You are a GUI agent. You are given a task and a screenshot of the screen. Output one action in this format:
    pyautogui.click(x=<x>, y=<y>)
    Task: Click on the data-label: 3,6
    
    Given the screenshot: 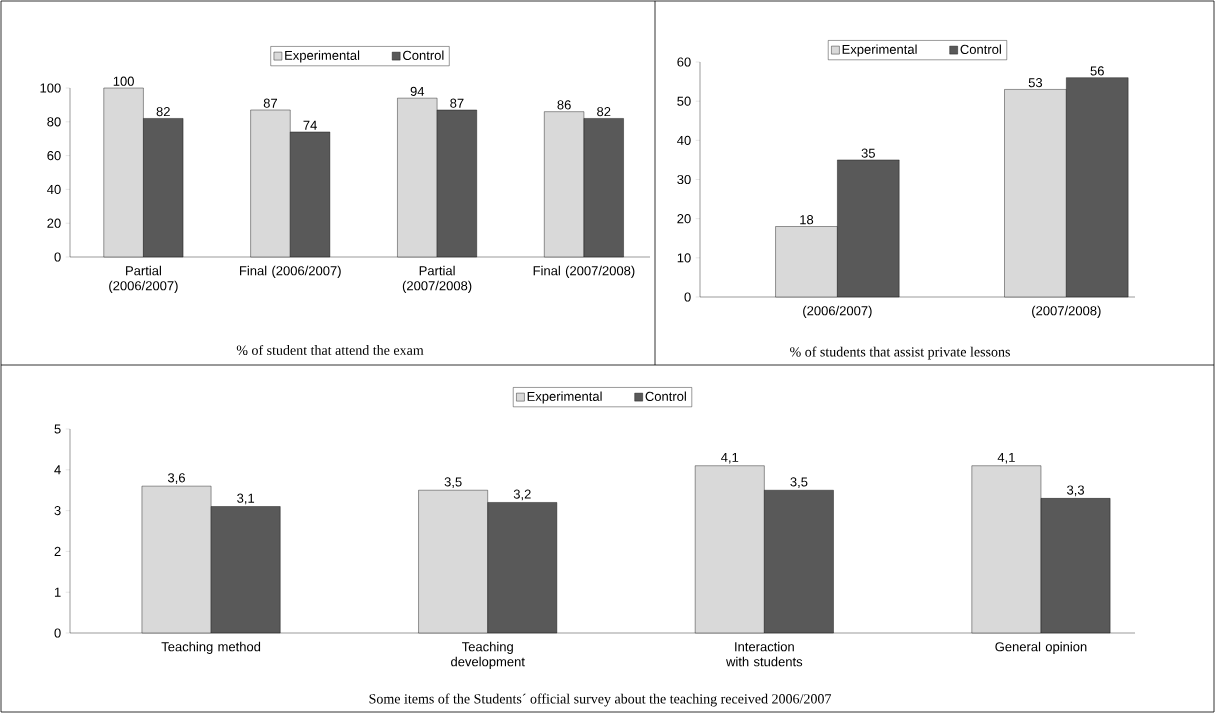 What is the action you would take?
    pyautogui.click(x=176, y=478)
    